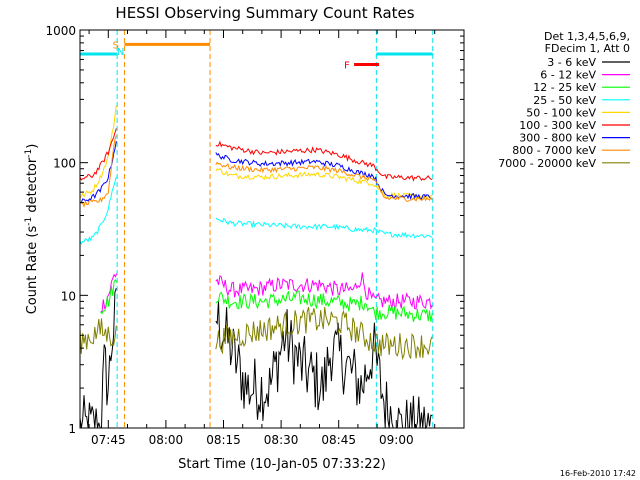  I want to click on legend-label-8: 7000 - 20000 keV, so click(547, 163).